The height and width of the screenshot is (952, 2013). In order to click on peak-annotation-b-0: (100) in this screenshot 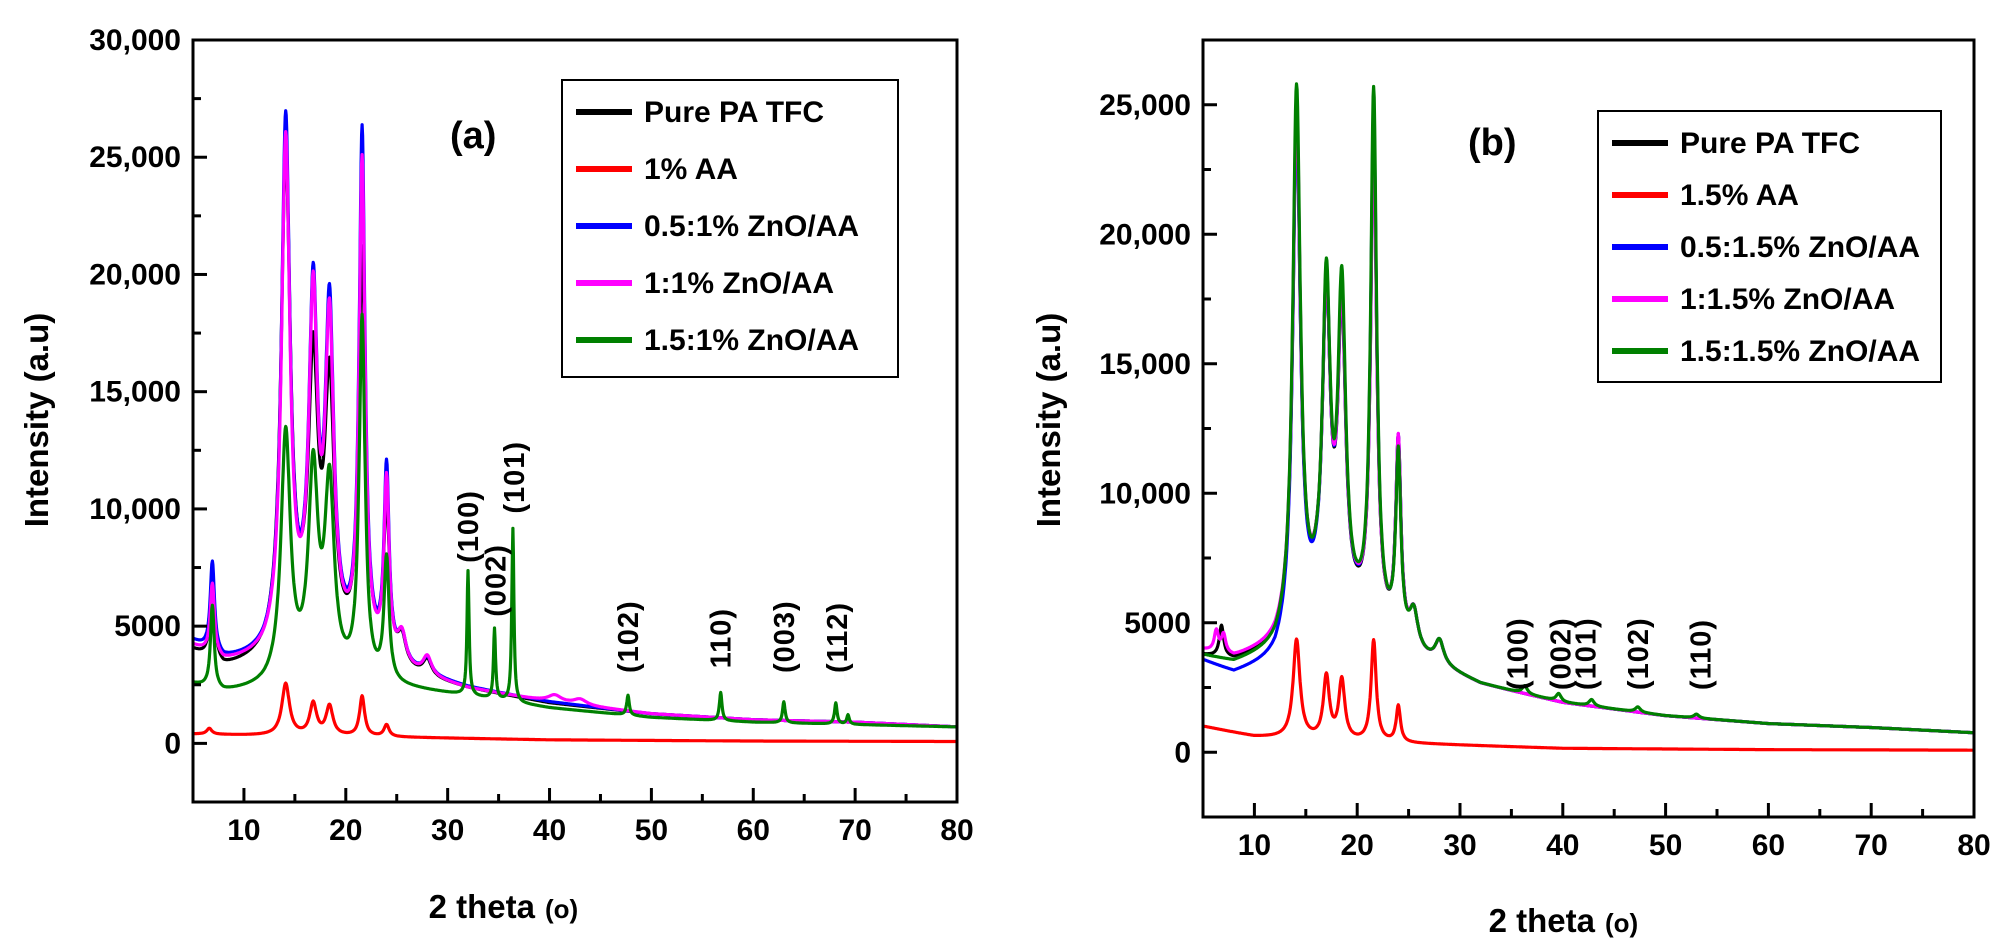, I will do `click(1519, 653)`.